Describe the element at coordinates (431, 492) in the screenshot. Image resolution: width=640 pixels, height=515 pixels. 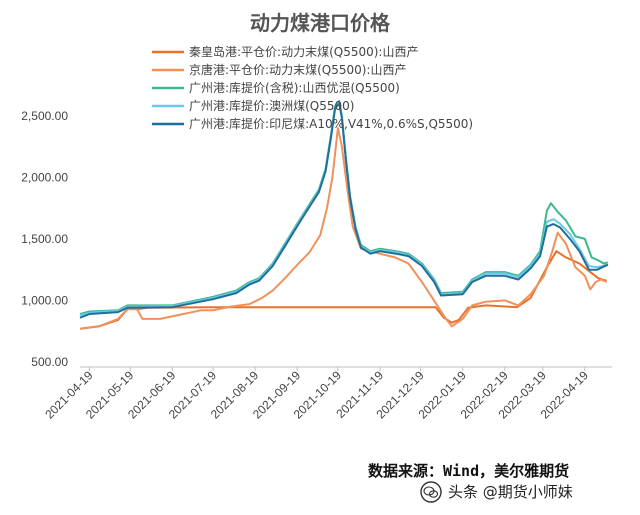
I see `wechat-icon` at that location.